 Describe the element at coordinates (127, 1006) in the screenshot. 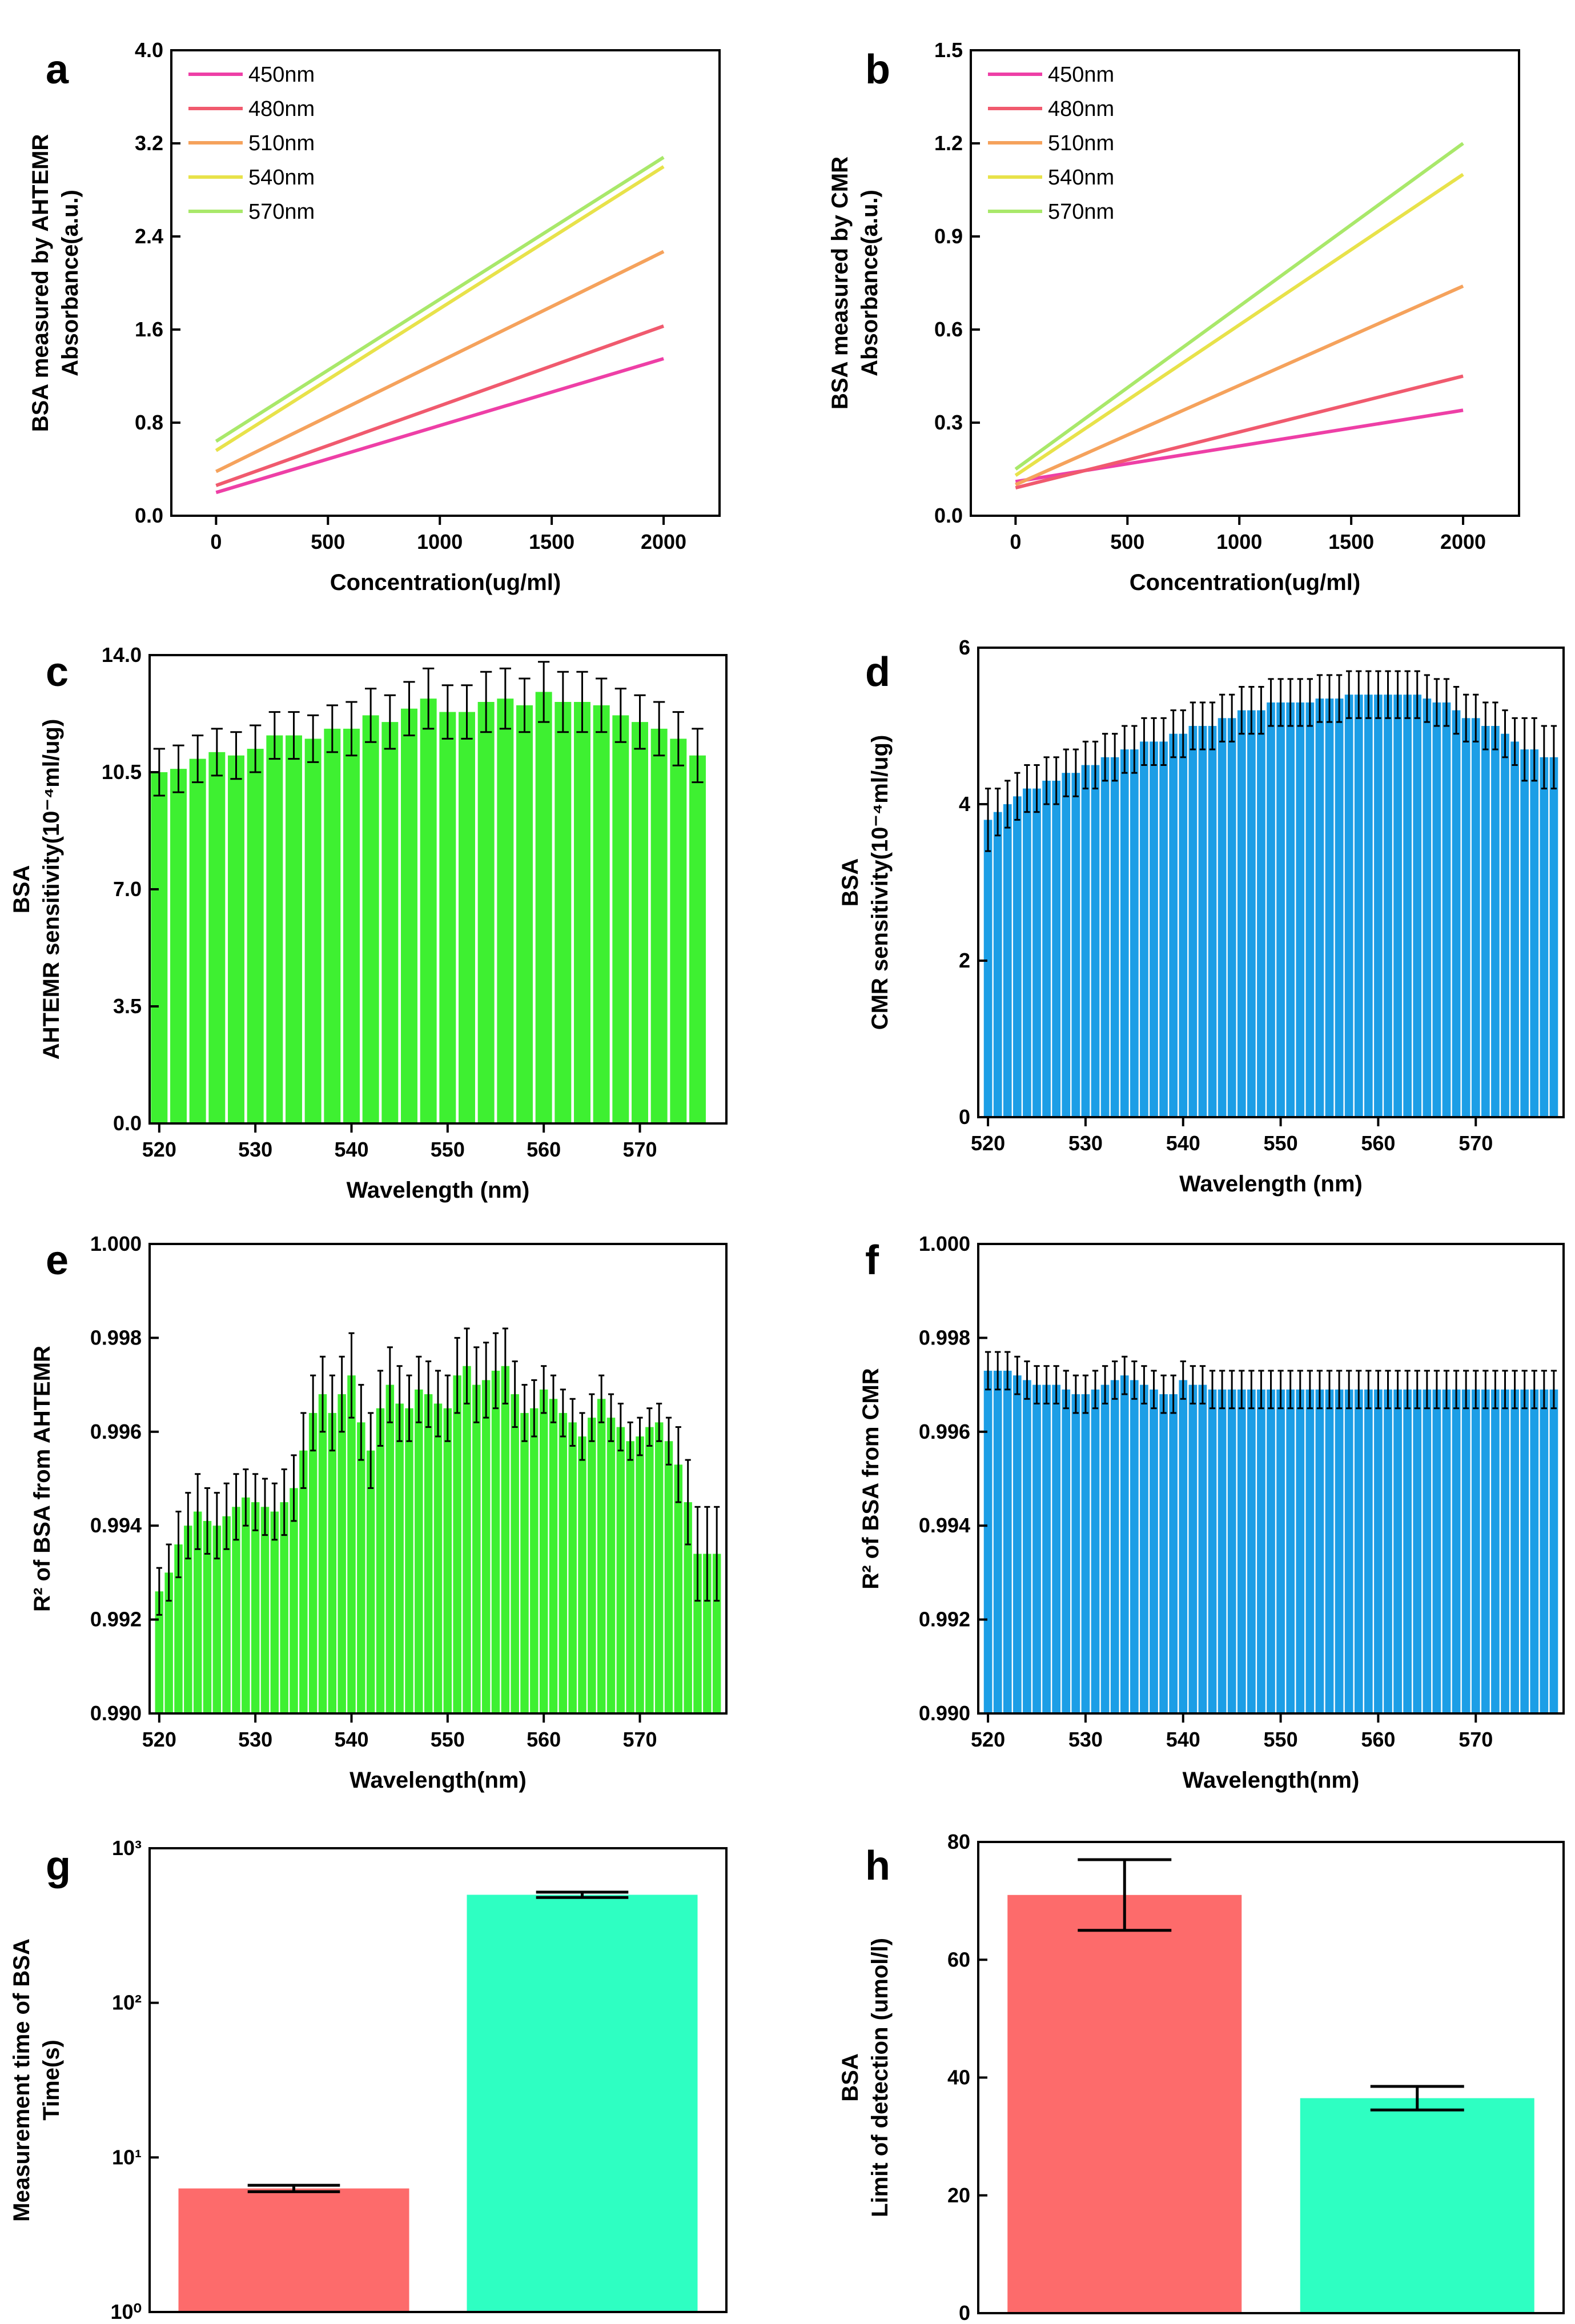

I see `y-tick-label: 3.5` at that location.